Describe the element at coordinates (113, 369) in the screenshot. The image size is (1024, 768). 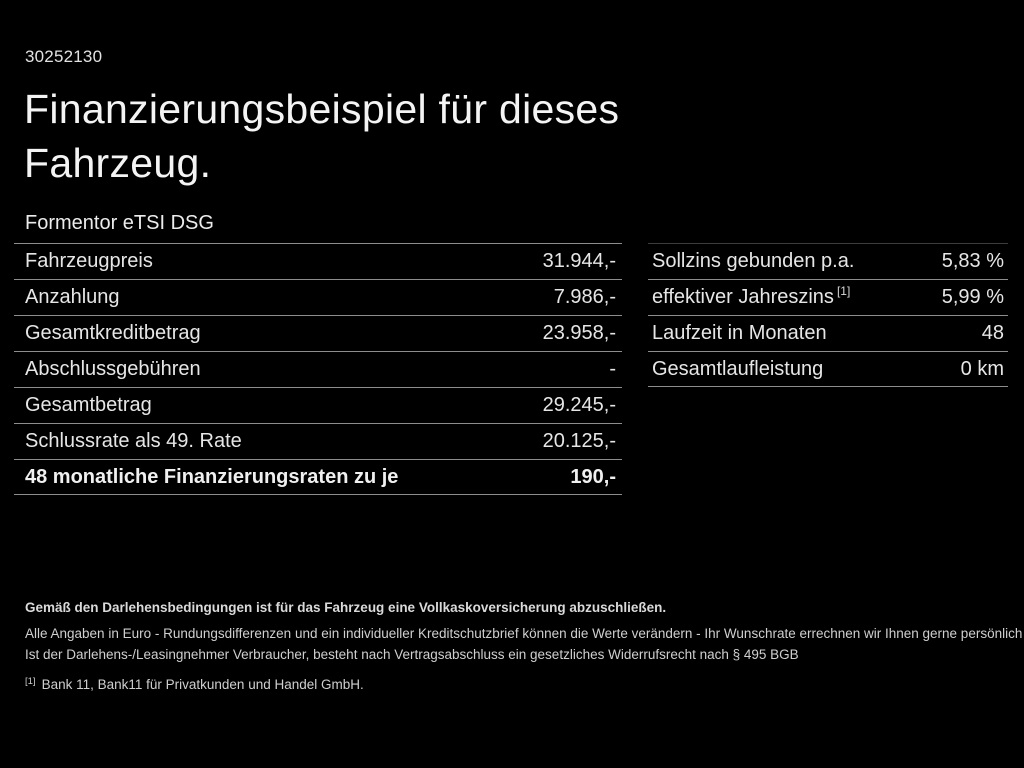
I see `row-label: Abschlussgebühren` at that location.